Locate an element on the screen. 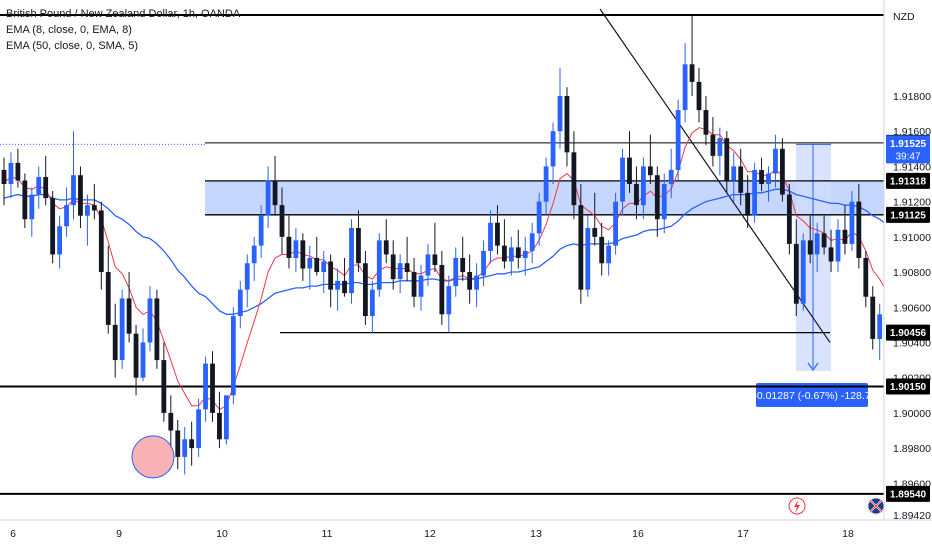  flag-icon-red is located at coordinates (876, 506).